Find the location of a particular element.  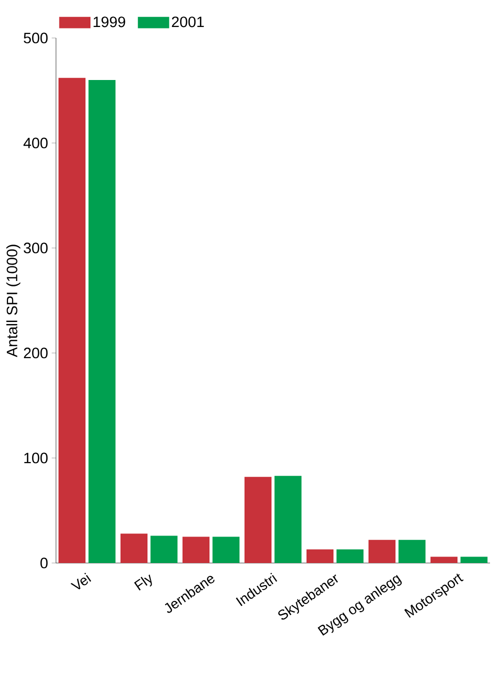

y-tick-label: 0 is located at coordinates (44, 563).